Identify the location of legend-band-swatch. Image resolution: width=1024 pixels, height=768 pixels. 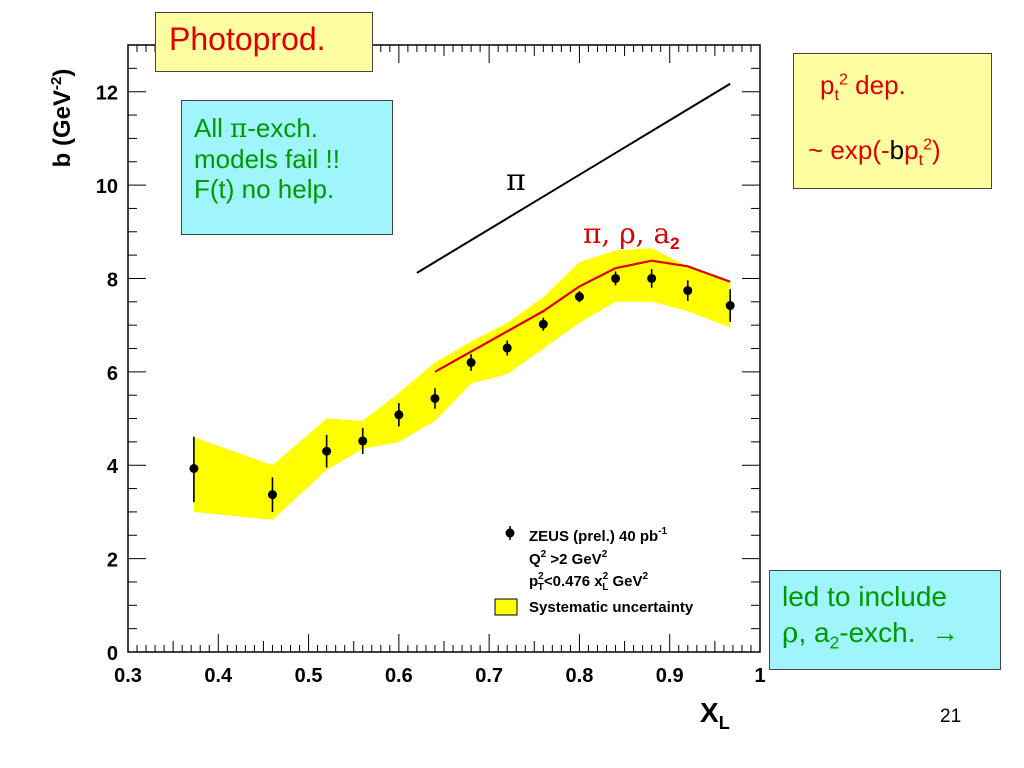
(506, 607).